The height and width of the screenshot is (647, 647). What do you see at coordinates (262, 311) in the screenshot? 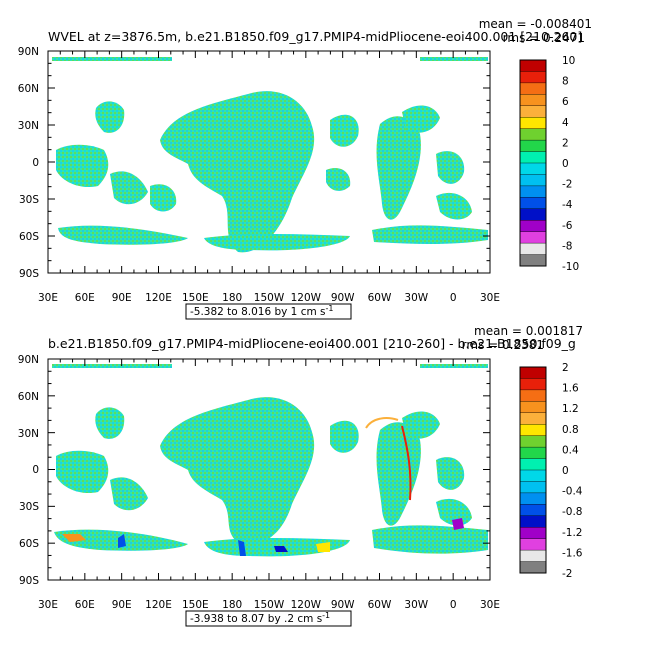
I see `panel-1-caption-text: -5.382 to 8.016 by 1 cm s-1` at bounding box center [262, 311].